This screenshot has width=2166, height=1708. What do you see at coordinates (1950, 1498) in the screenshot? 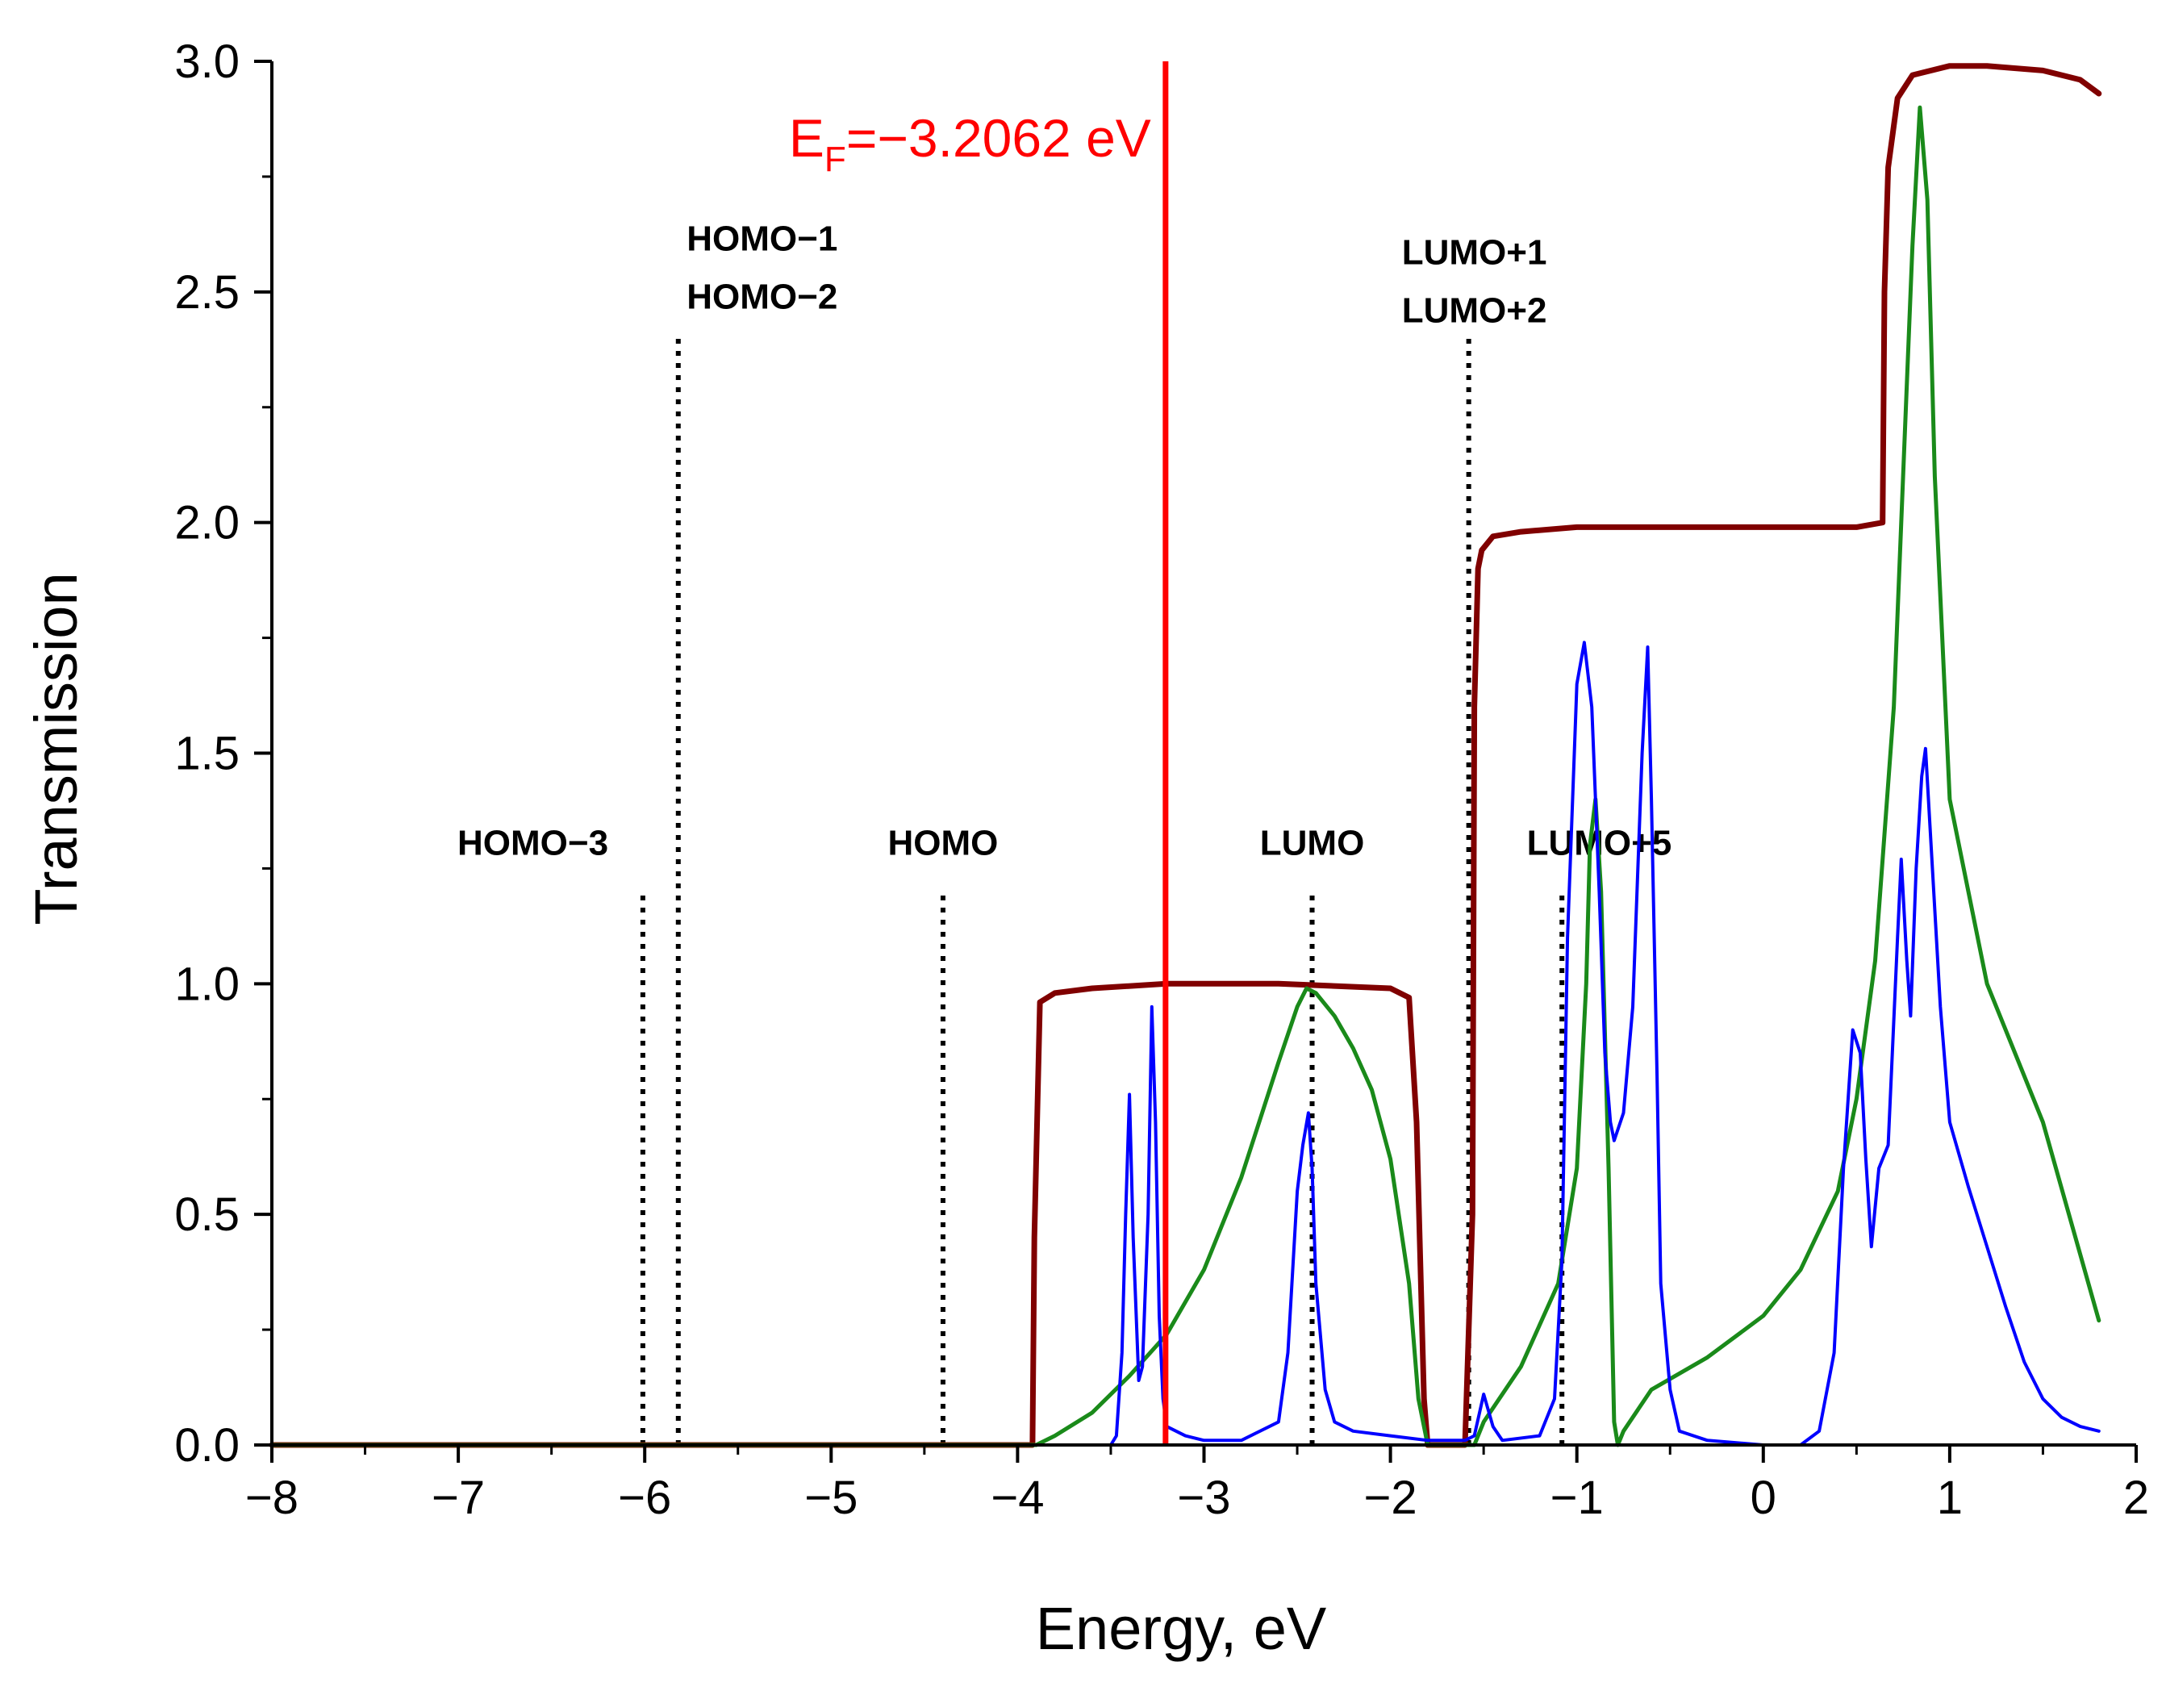
I see `x-tick-label-9: 1` at bounding box center [1950, 1498].